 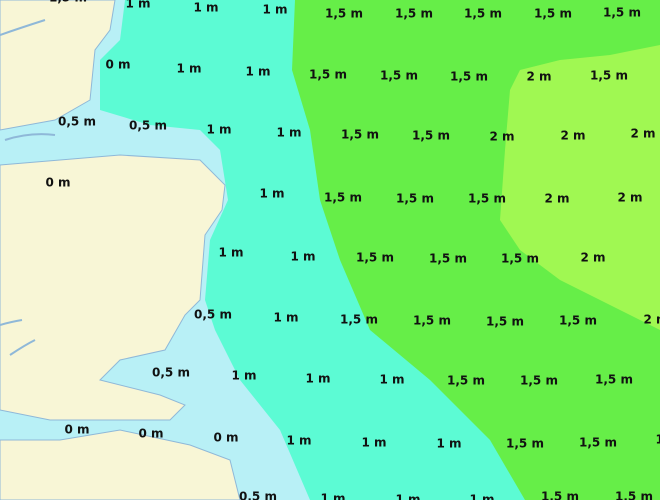 What do you see at coordinates (58, 65) in the screenshot?
I see `land-north` at bounding box center [58, 65].